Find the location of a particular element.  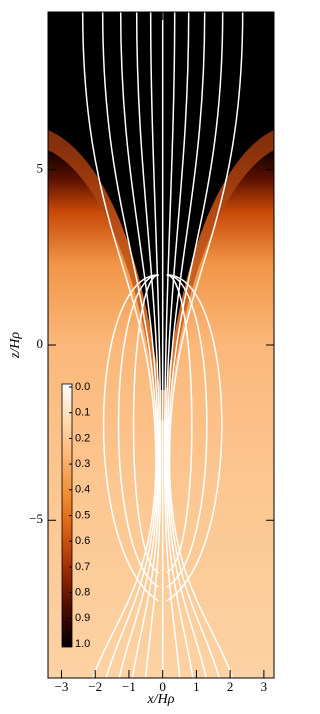

y-tick-label: 5 is located at coordinates (40, 168).